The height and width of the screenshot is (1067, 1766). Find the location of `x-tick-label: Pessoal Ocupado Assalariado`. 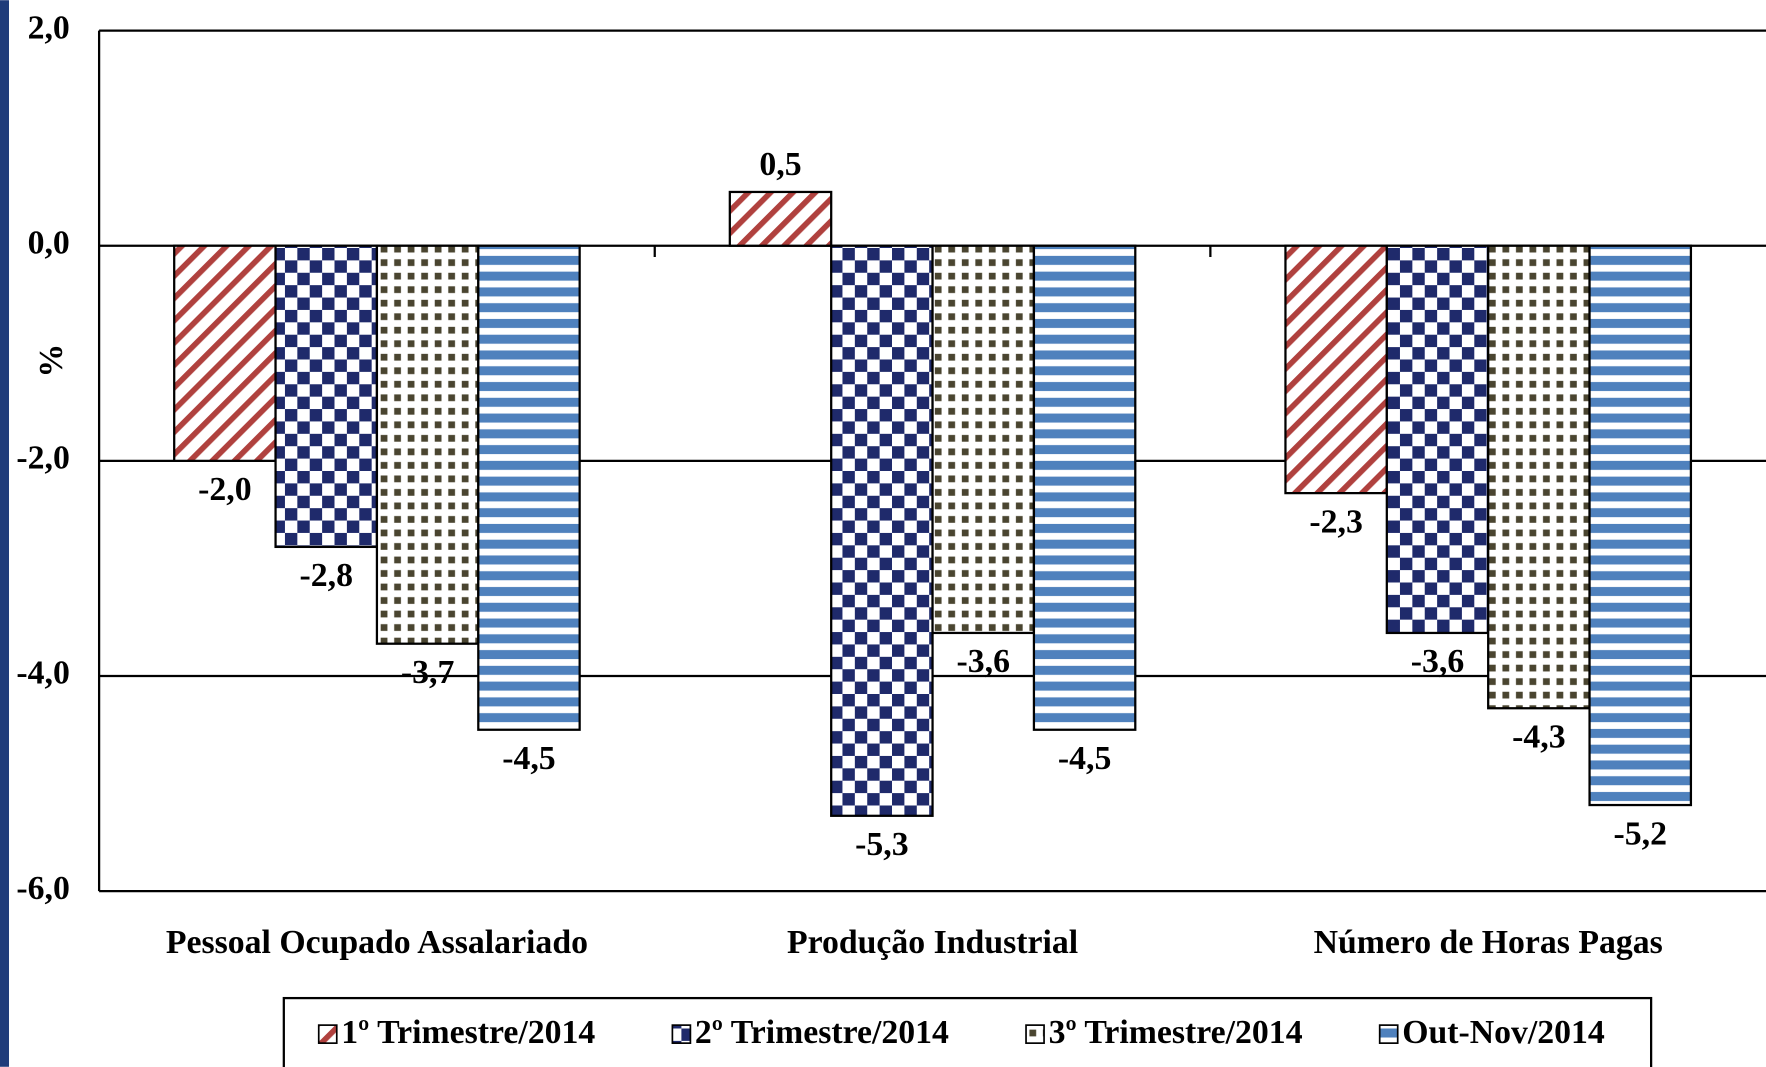

x-tick-label: Pessoal Ocupado Assalariado is located at coordinates (377, 942).